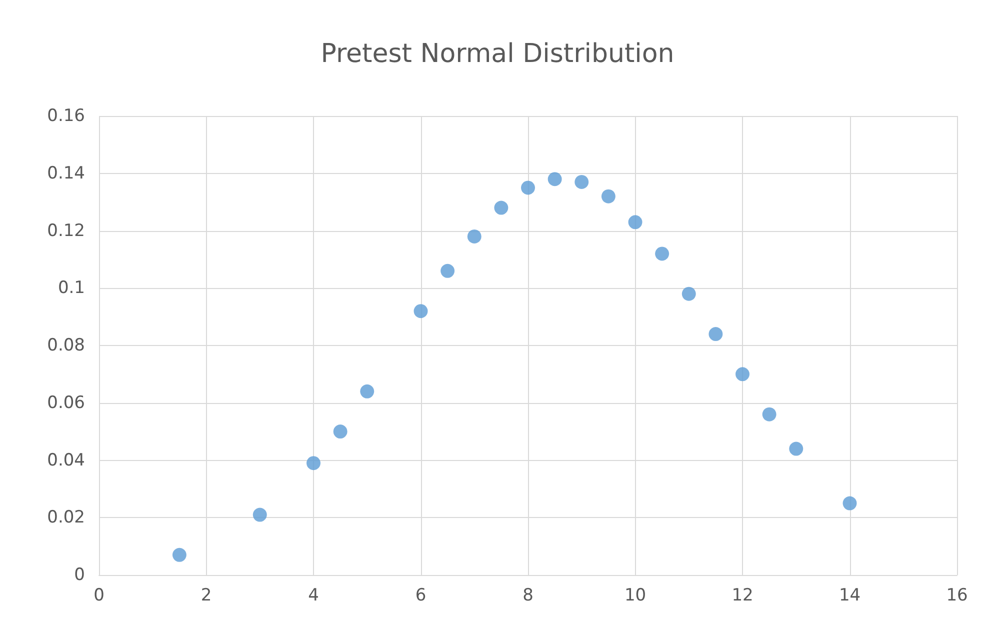 This screenshot has width=995, height=640. I want to click on x-tick-label: 12, so click(743, 596).